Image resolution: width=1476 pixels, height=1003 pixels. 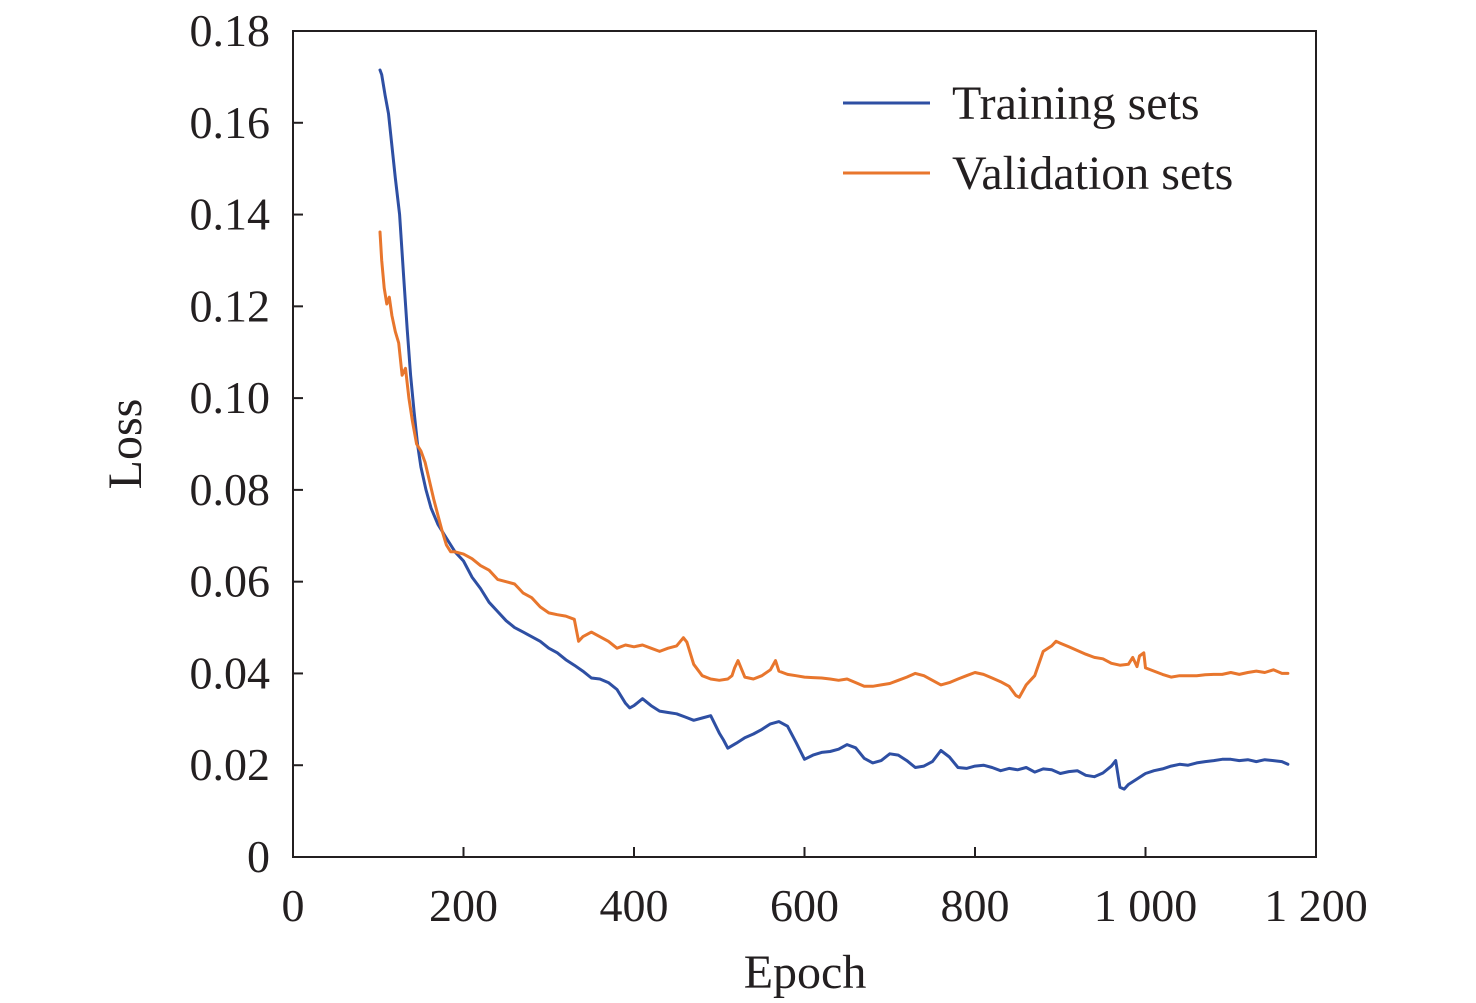 I want to click on x-tick-label: 200, so click(x=463, y=905).